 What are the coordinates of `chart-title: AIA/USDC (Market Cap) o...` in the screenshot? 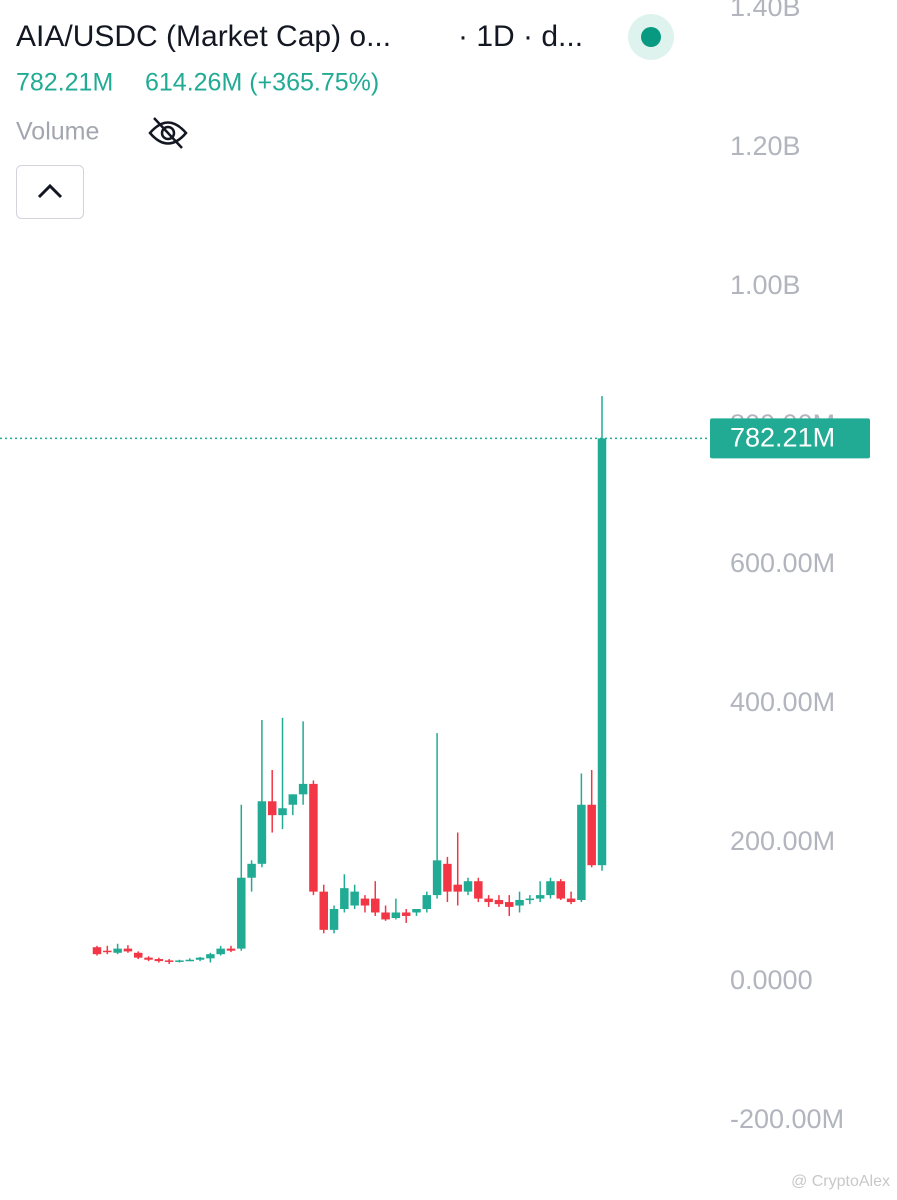 It's located at (203, 36).